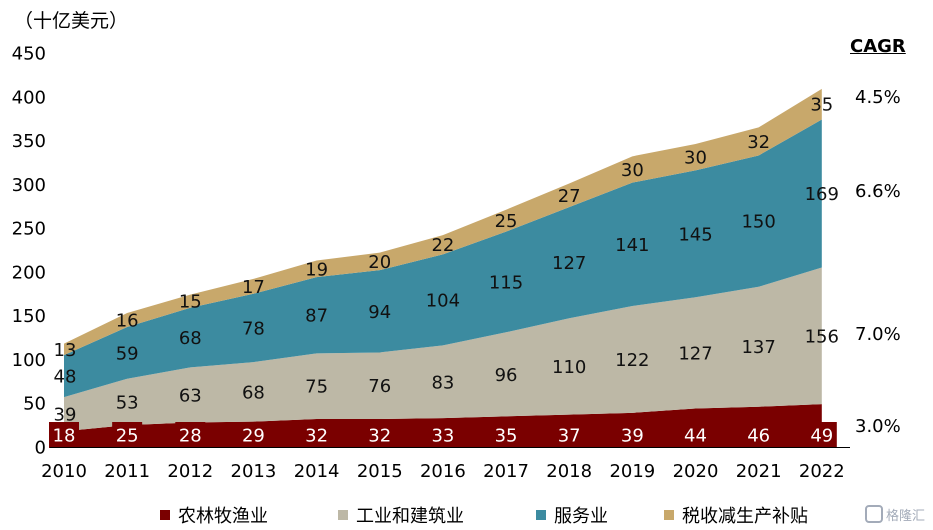  I want to click on y-tick-label: 450, so click(29, 54).